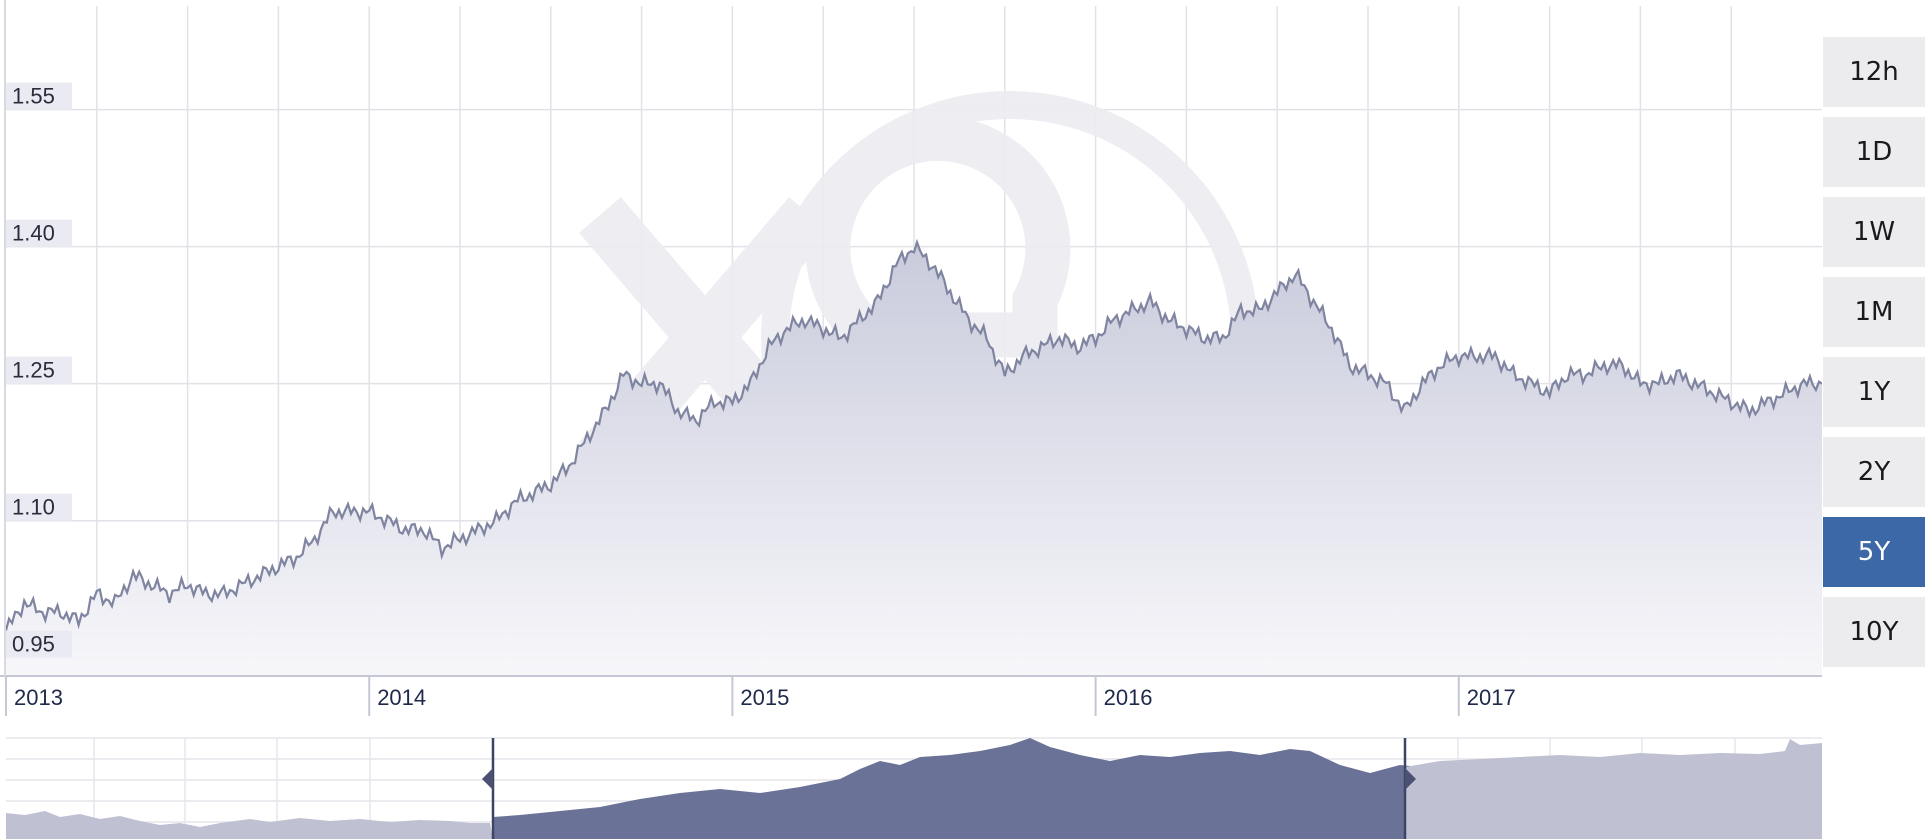  I want to click on y-tick-label-text: 1.55, so click(33, 96).